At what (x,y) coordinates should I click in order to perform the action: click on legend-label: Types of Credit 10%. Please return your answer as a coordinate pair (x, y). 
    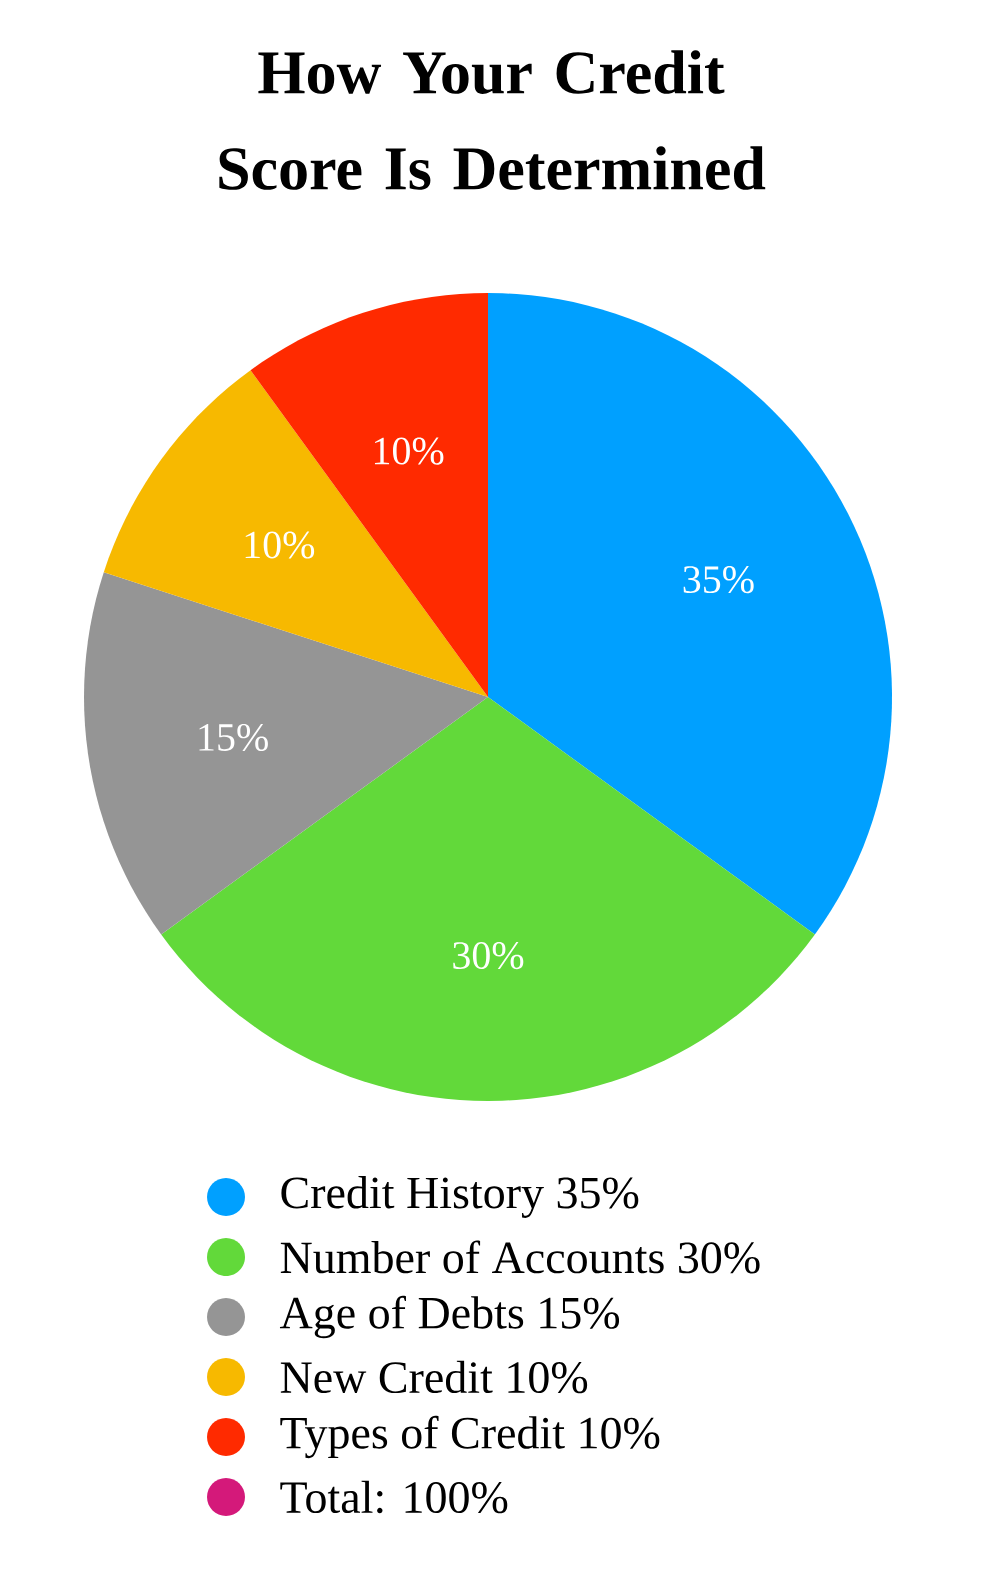
    Looking at the image, I should click on (470, 1437).